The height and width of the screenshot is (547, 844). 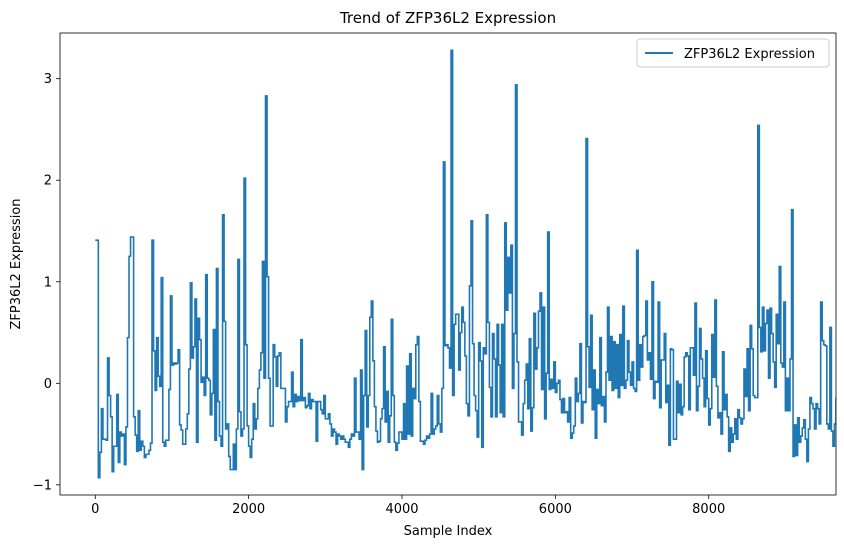 I want to click on x-tick-label: 6000, so click(x=555, y=509).